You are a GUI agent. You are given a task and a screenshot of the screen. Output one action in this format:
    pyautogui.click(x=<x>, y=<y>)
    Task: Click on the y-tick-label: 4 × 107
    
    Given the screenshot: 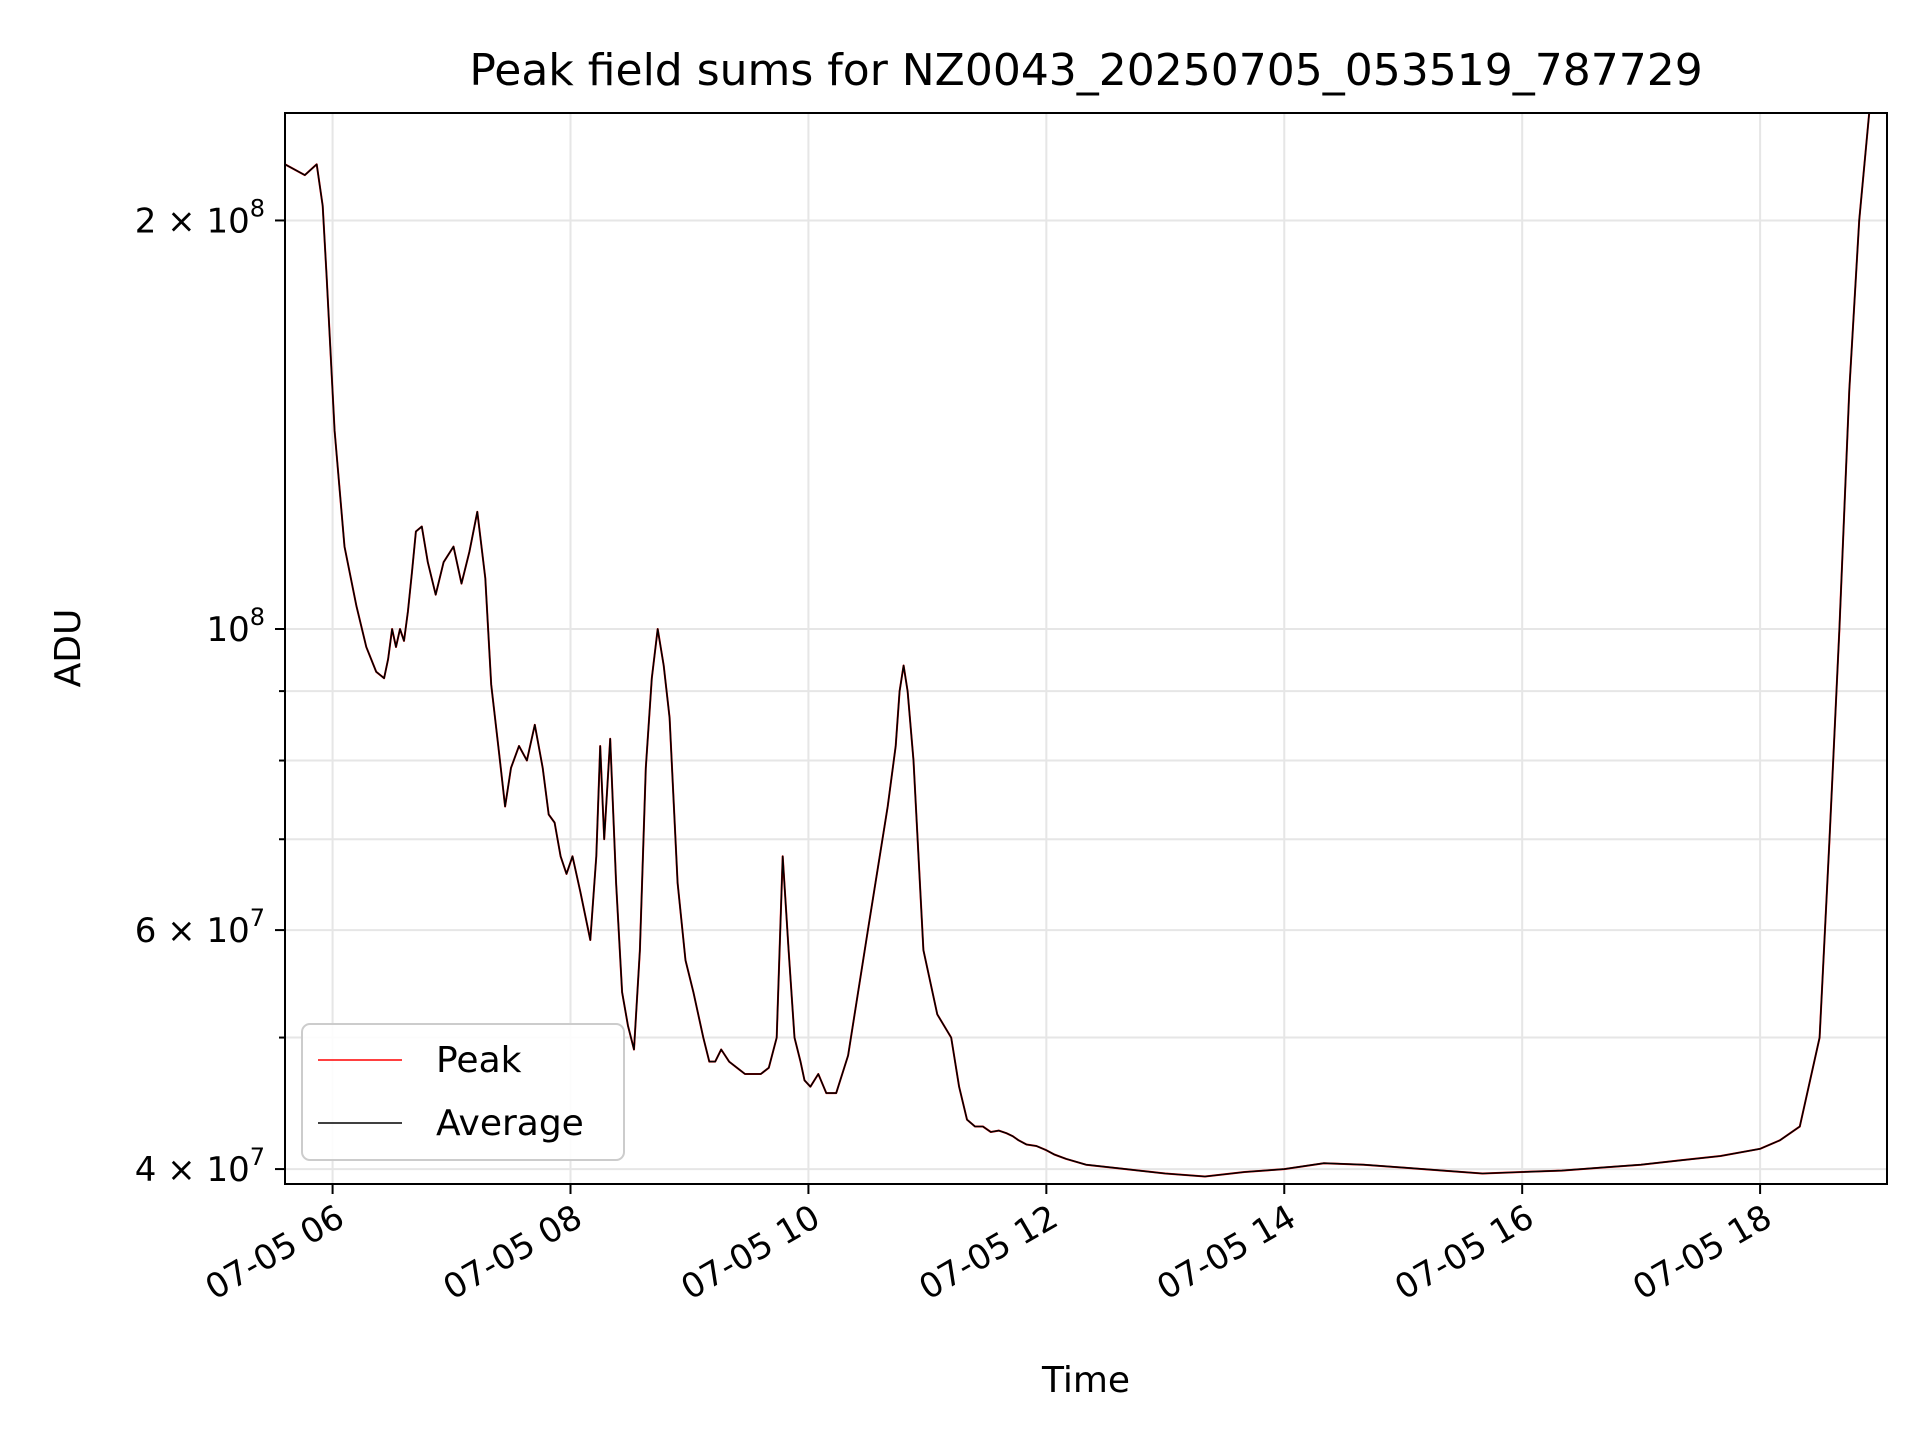 What is the action you would take?
    pyautogui.click(x=200, y=1166)
    